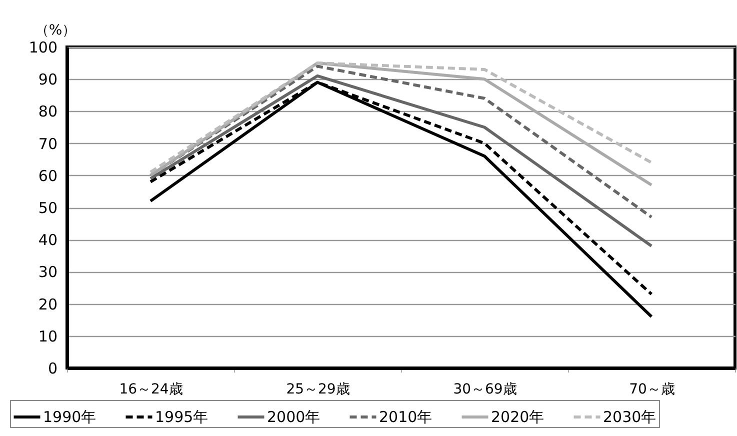 The width and height of the screenshot is (737, 436). What do you see at coordinates (69, 417) in the screenshot?
I see `legend-label: 1990年` at bounding box center [69, 417].